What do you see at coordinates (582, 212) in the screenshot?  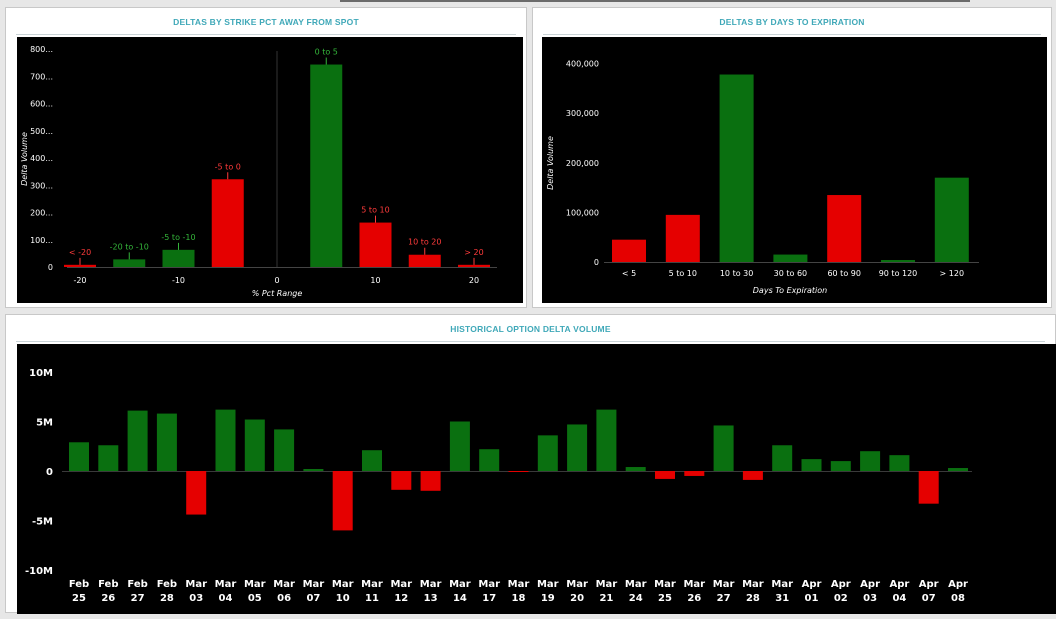 I see `y-tick-label: 100,000` at bounding box center [582, 212].